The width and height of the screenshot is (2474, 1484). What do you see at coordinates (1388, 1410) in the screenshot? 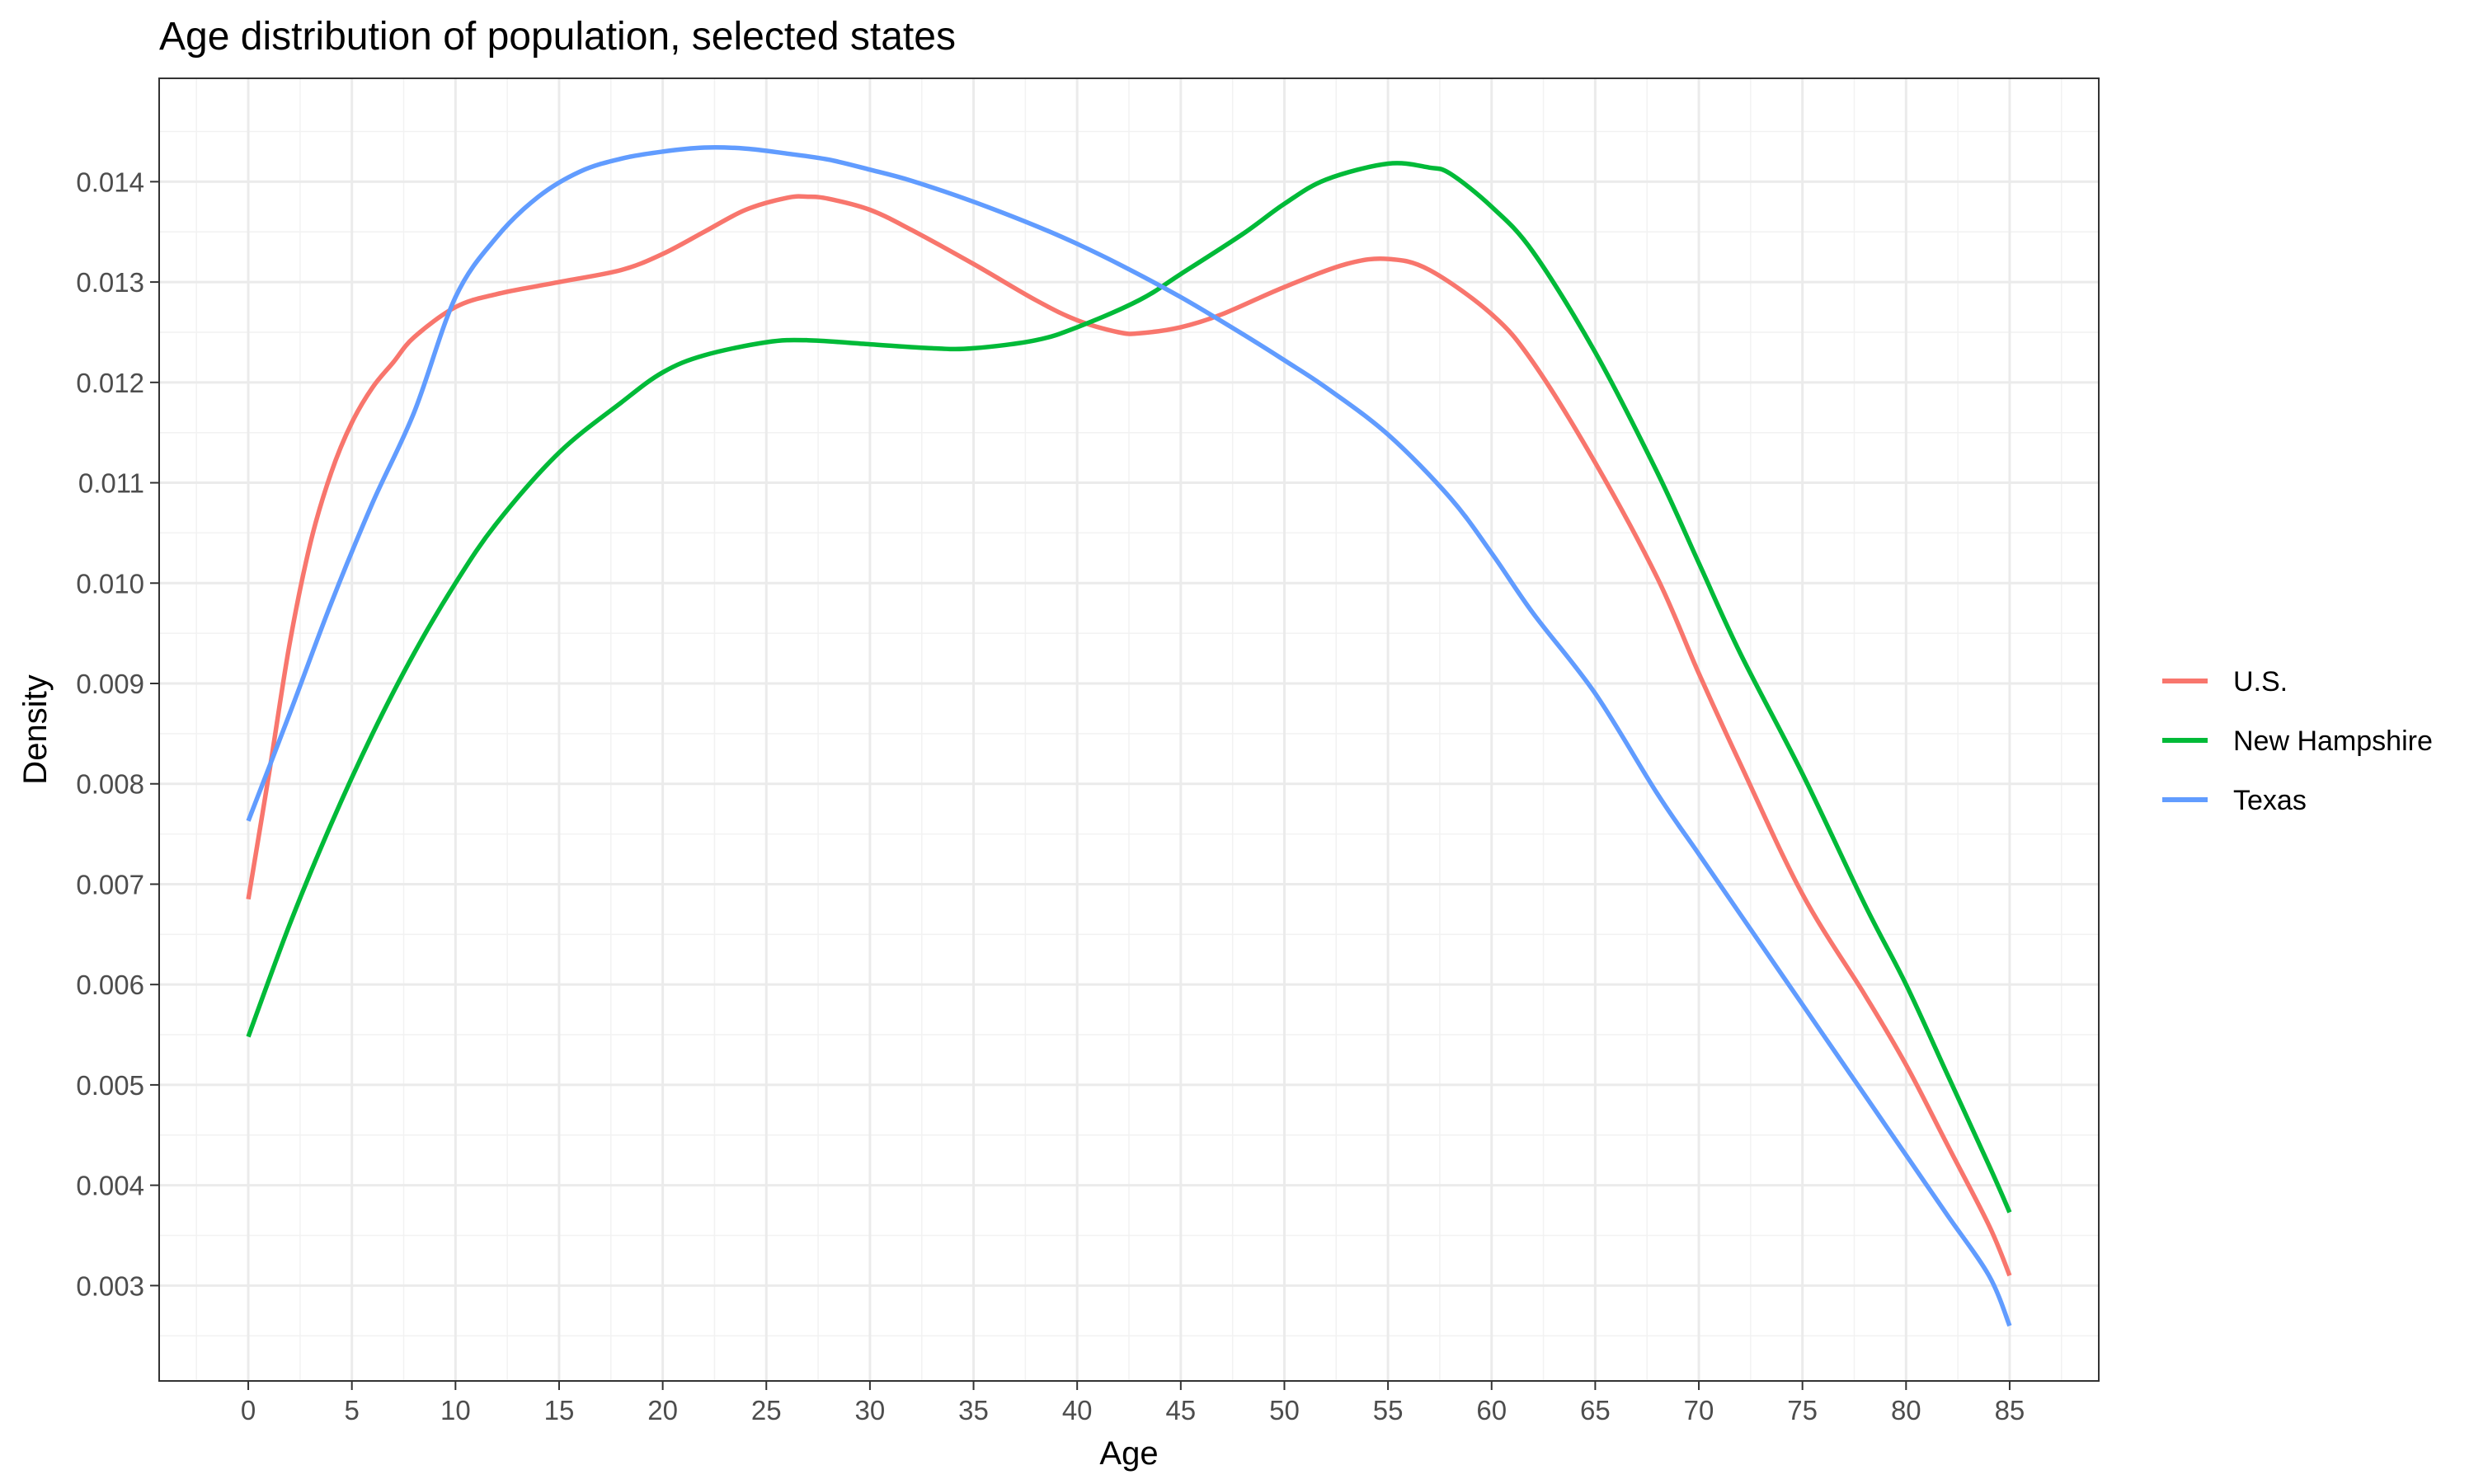
I see `x-tick-label: 55` at bounding box center [1388, 1410].